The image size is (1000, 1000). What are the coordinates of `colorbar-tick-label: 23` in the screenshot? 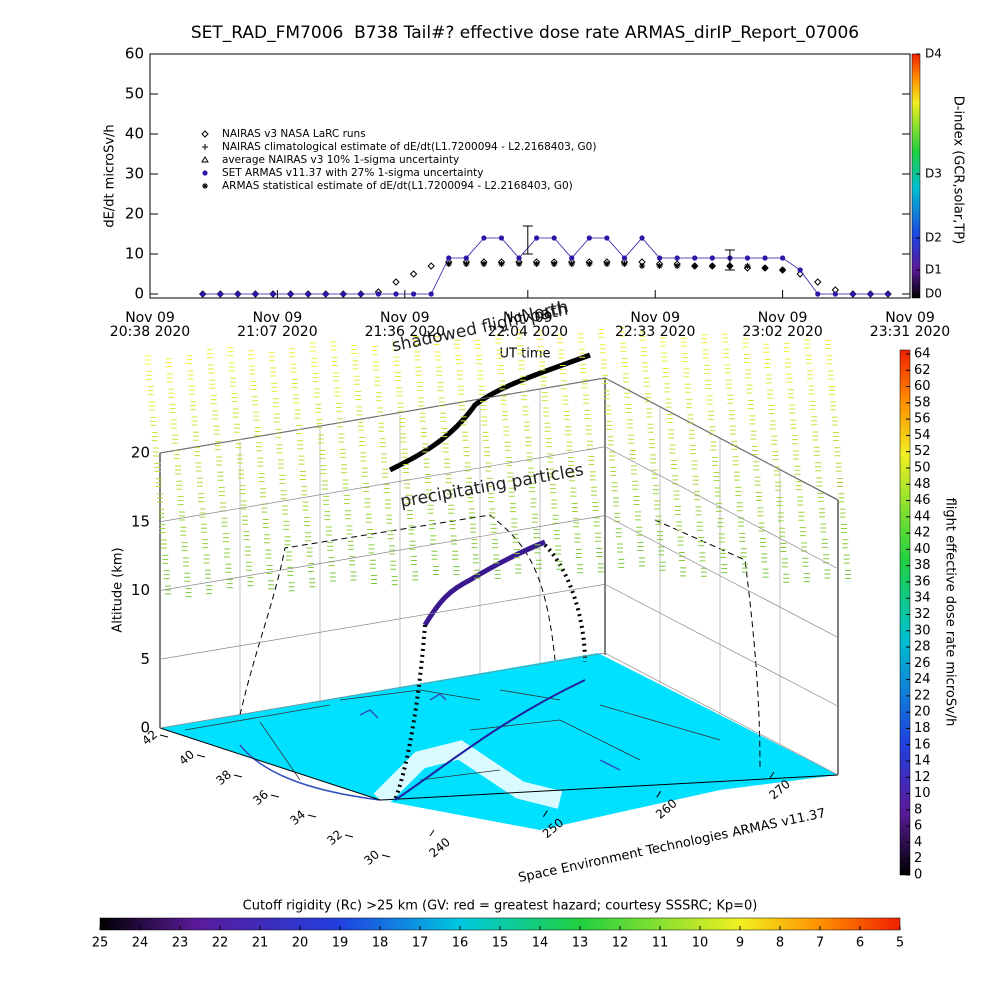 It's located at (180, 943).